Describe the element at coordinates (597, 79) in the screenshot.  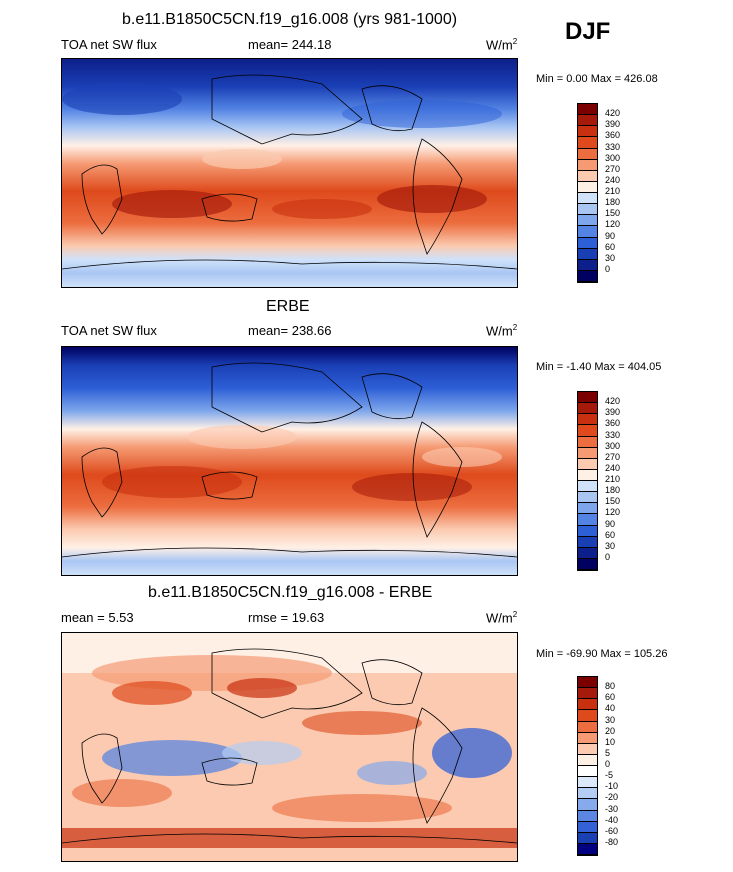
I see `panel-1-minmax: Min = 0.00 Max = 426.08` at that location.